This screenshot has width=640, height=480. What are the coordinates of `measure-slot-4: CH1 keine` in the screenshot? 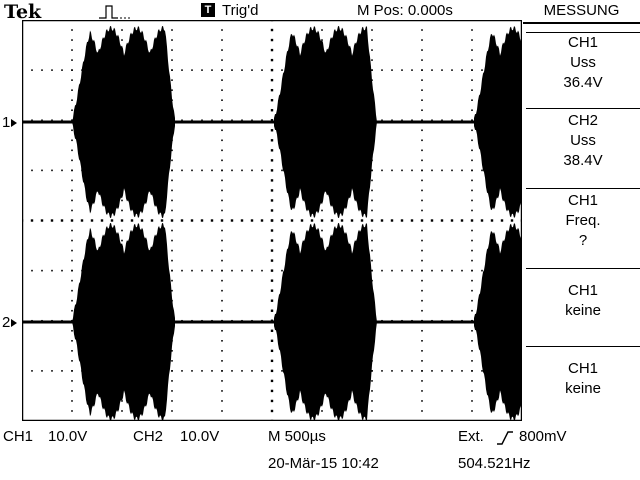 It's located at (583, 312).